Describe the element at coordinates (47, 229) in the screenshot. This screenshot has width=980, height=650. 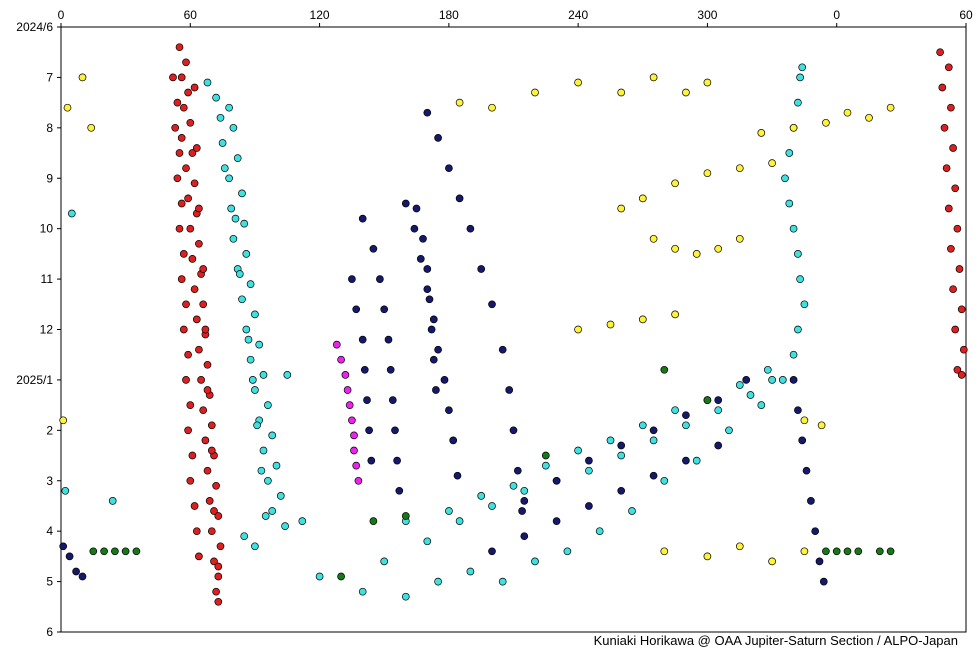
I see `y-tick-label: 10` at that location.